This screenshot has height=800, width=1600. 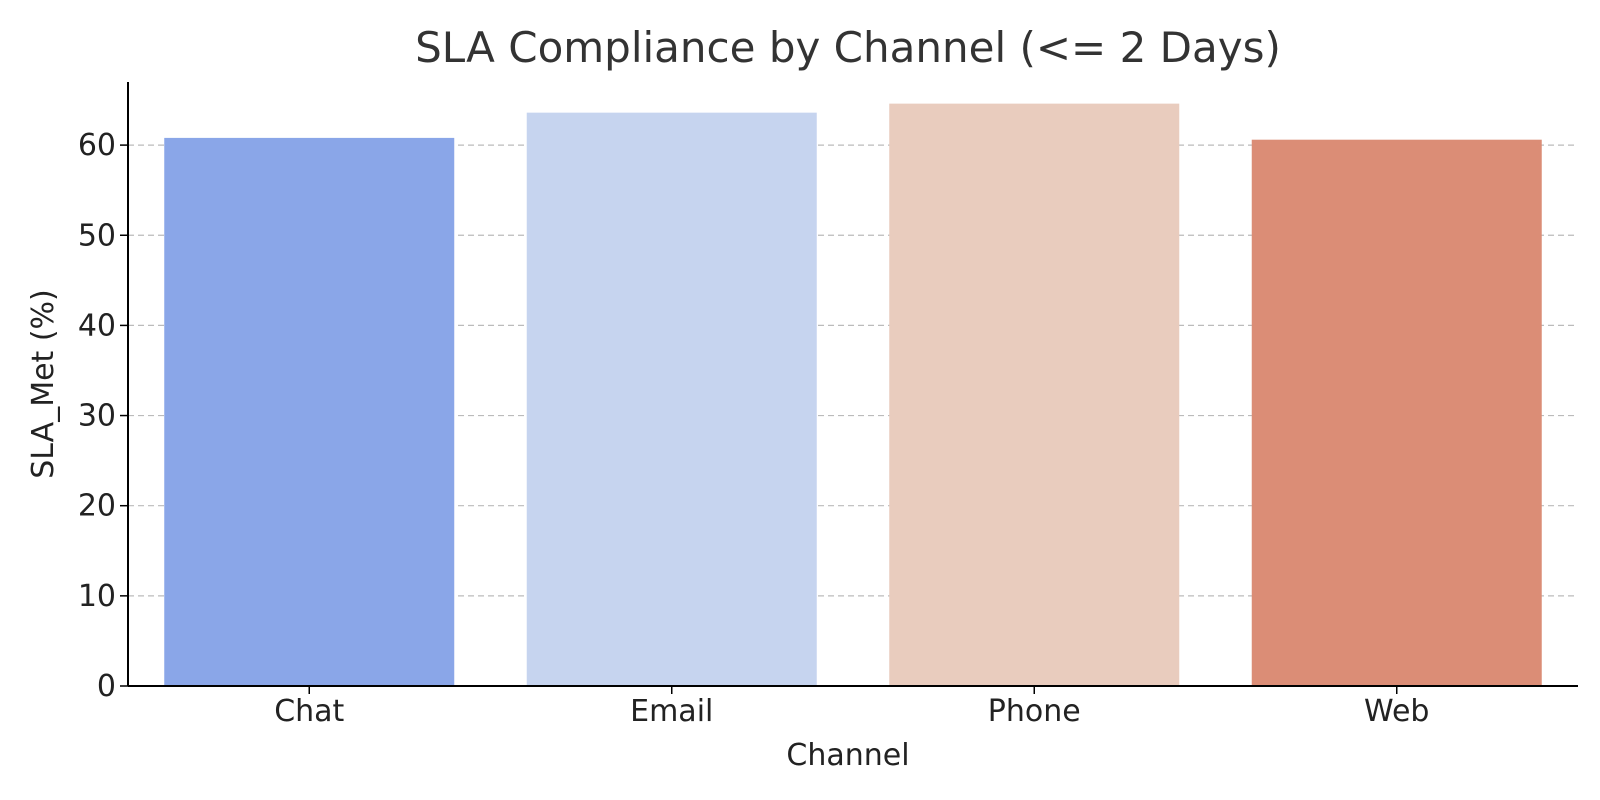 I want to click on y-tick-label: 60, so click(x=97, y=145).